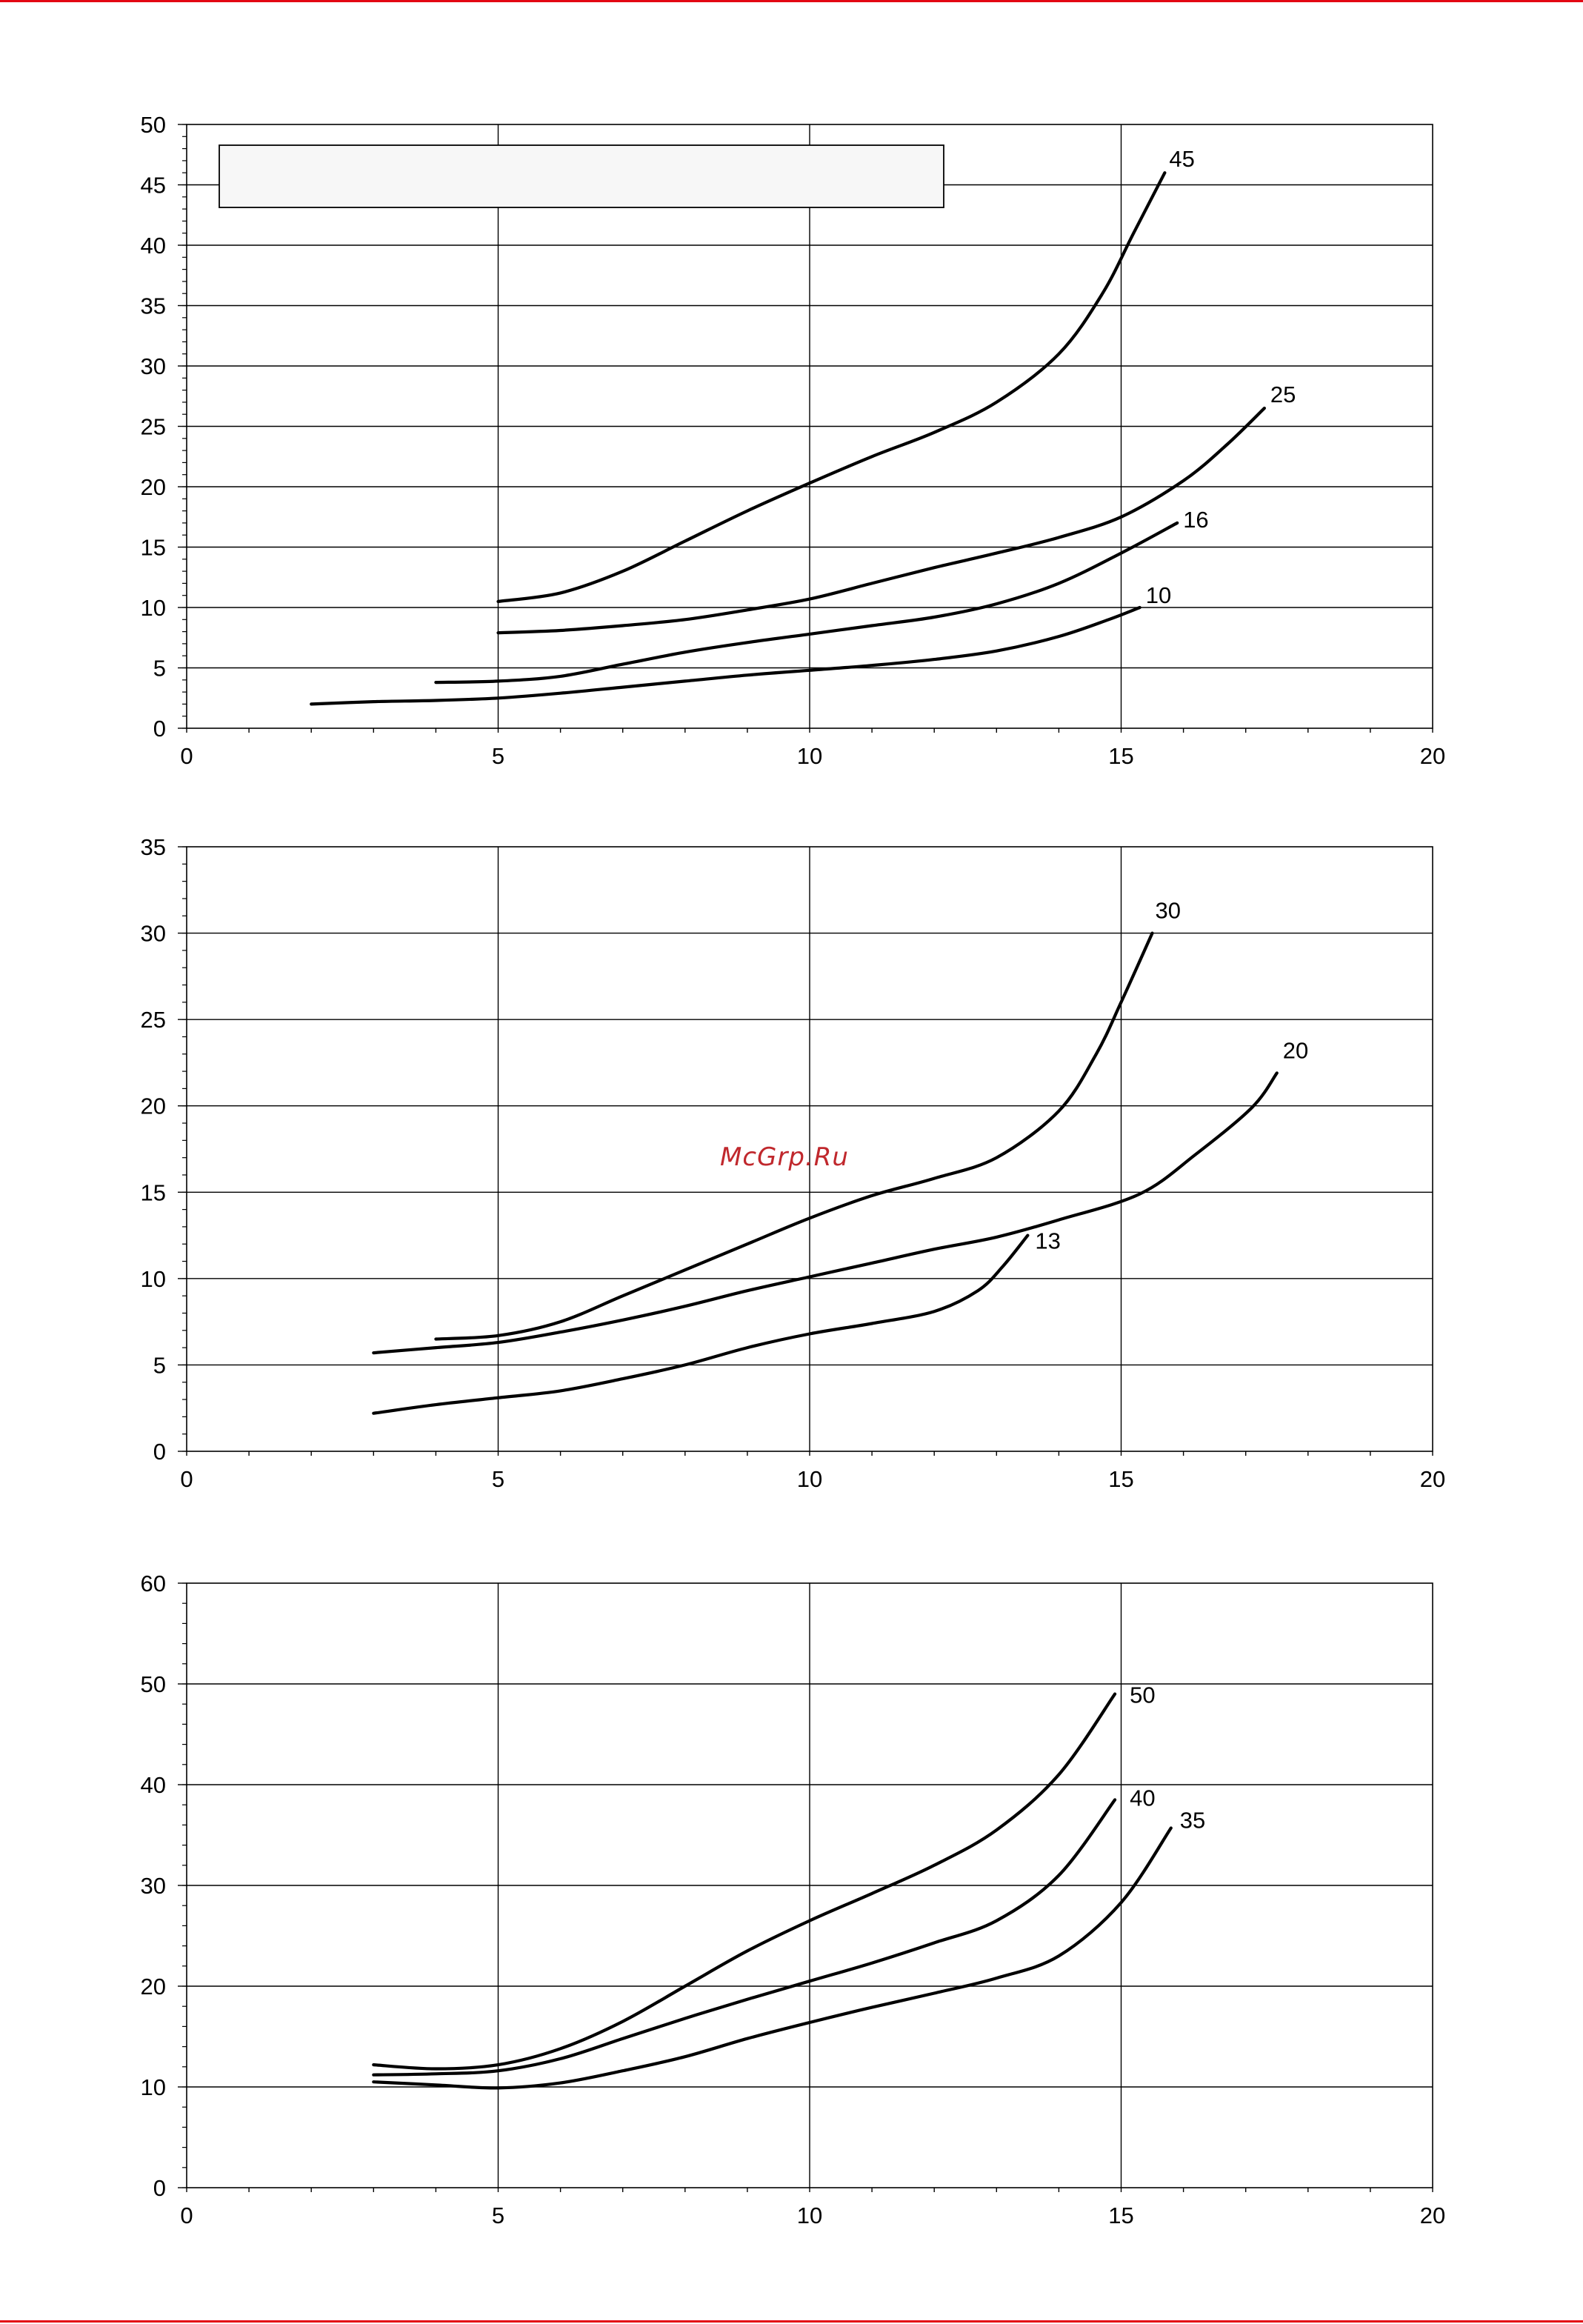  I want to click on legend-box, so click(581, 176).